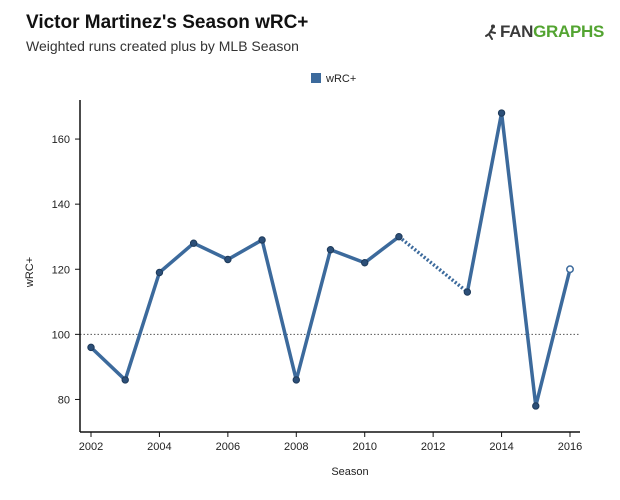 The width and height of the screenshot is (620, 500). Describe the element at coordinates (159, 272) in the screenshot. I see `data-point: 2004: 119` at that location.